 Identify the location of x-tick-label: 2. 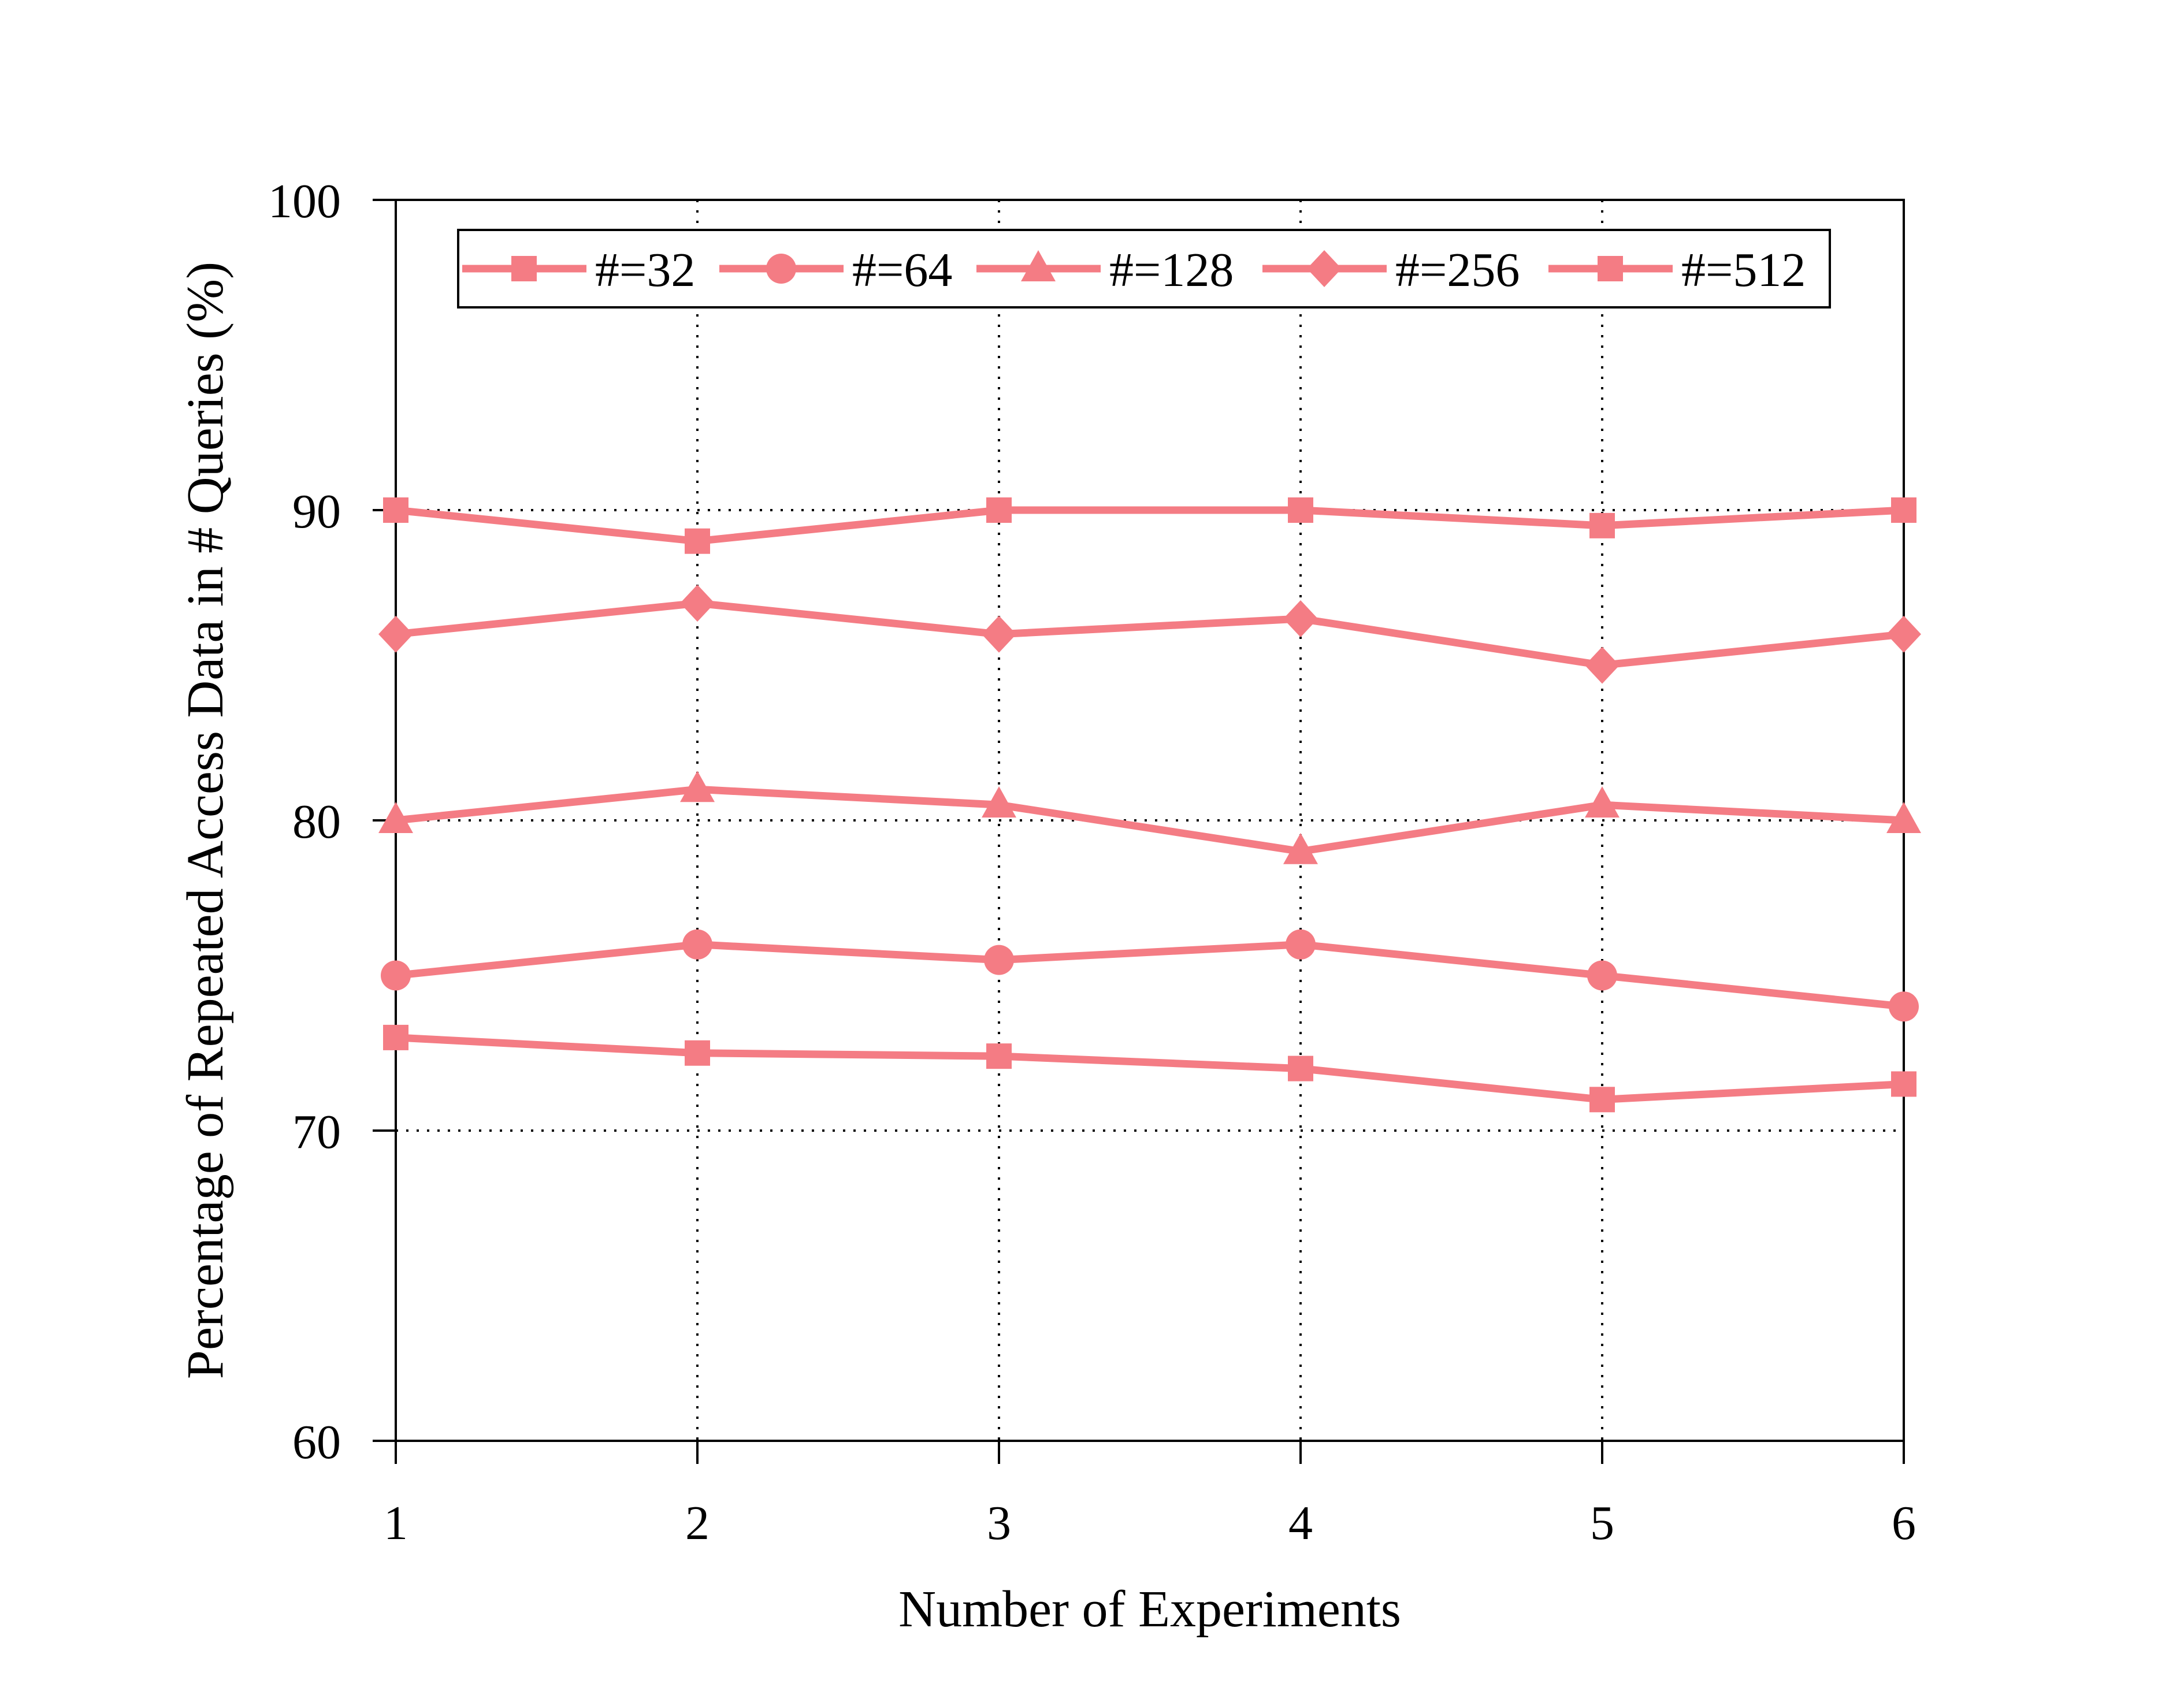
(697, 1523).